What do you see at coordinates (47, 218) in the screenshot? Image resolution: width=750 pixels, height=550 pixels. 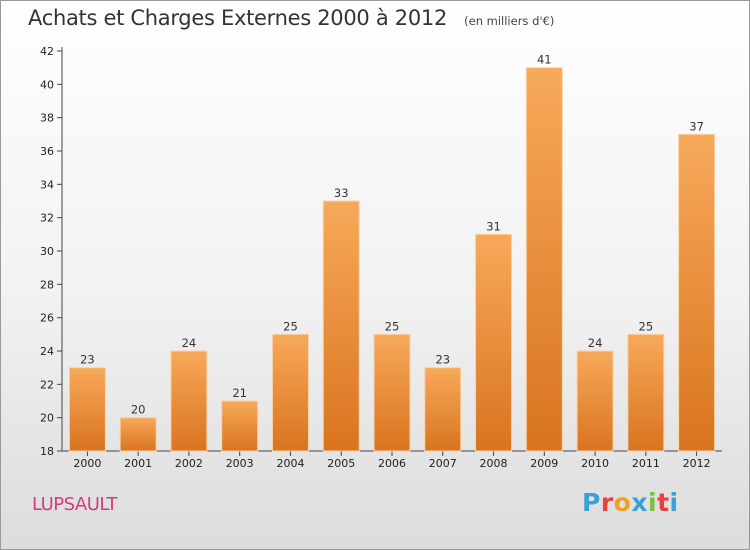 I see `y-tick-label: 32` at bounding box center [47, 218].